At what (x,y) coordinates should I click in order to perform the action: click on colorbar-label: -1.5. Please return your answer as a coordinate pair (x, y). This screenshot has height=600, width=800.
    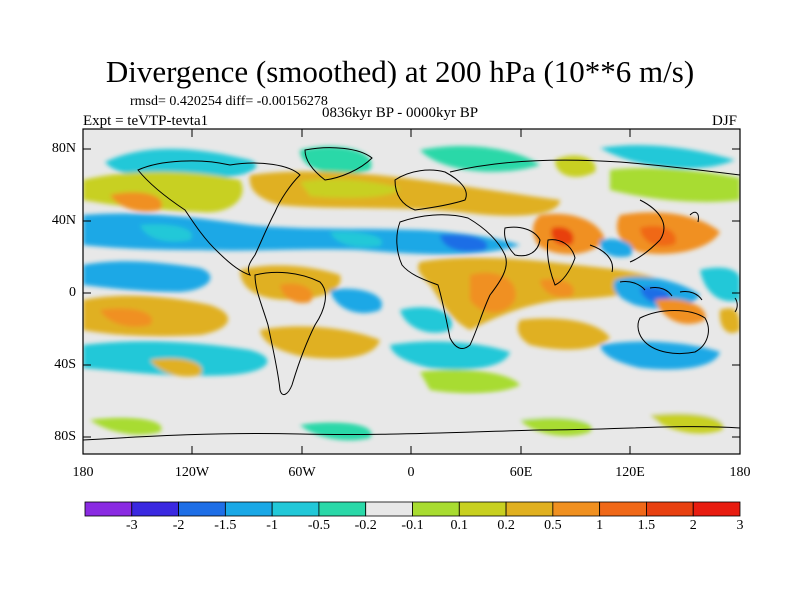
    Looking at the image, I should click on (225, 525).